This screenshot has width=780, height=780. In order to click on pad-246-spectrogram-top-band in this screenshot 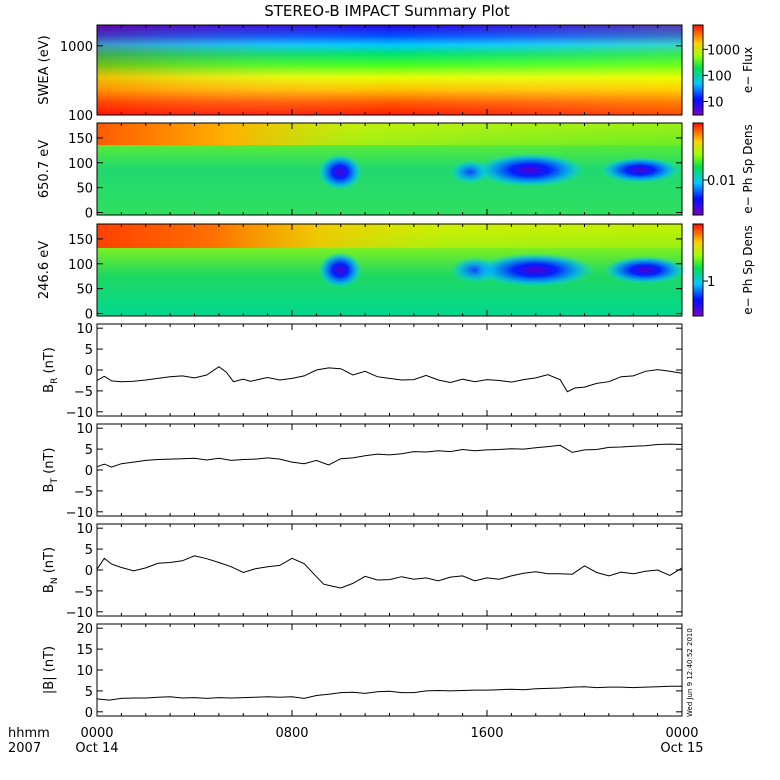, I will do `click(389, 236)`.